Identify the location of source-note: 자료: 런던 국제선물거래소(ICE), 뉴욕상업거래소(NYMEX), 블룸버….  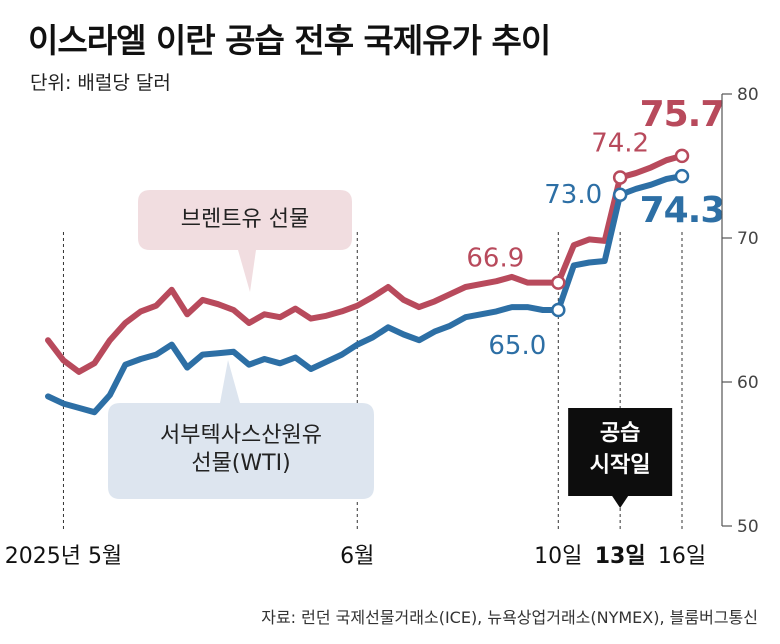
(509, 617).